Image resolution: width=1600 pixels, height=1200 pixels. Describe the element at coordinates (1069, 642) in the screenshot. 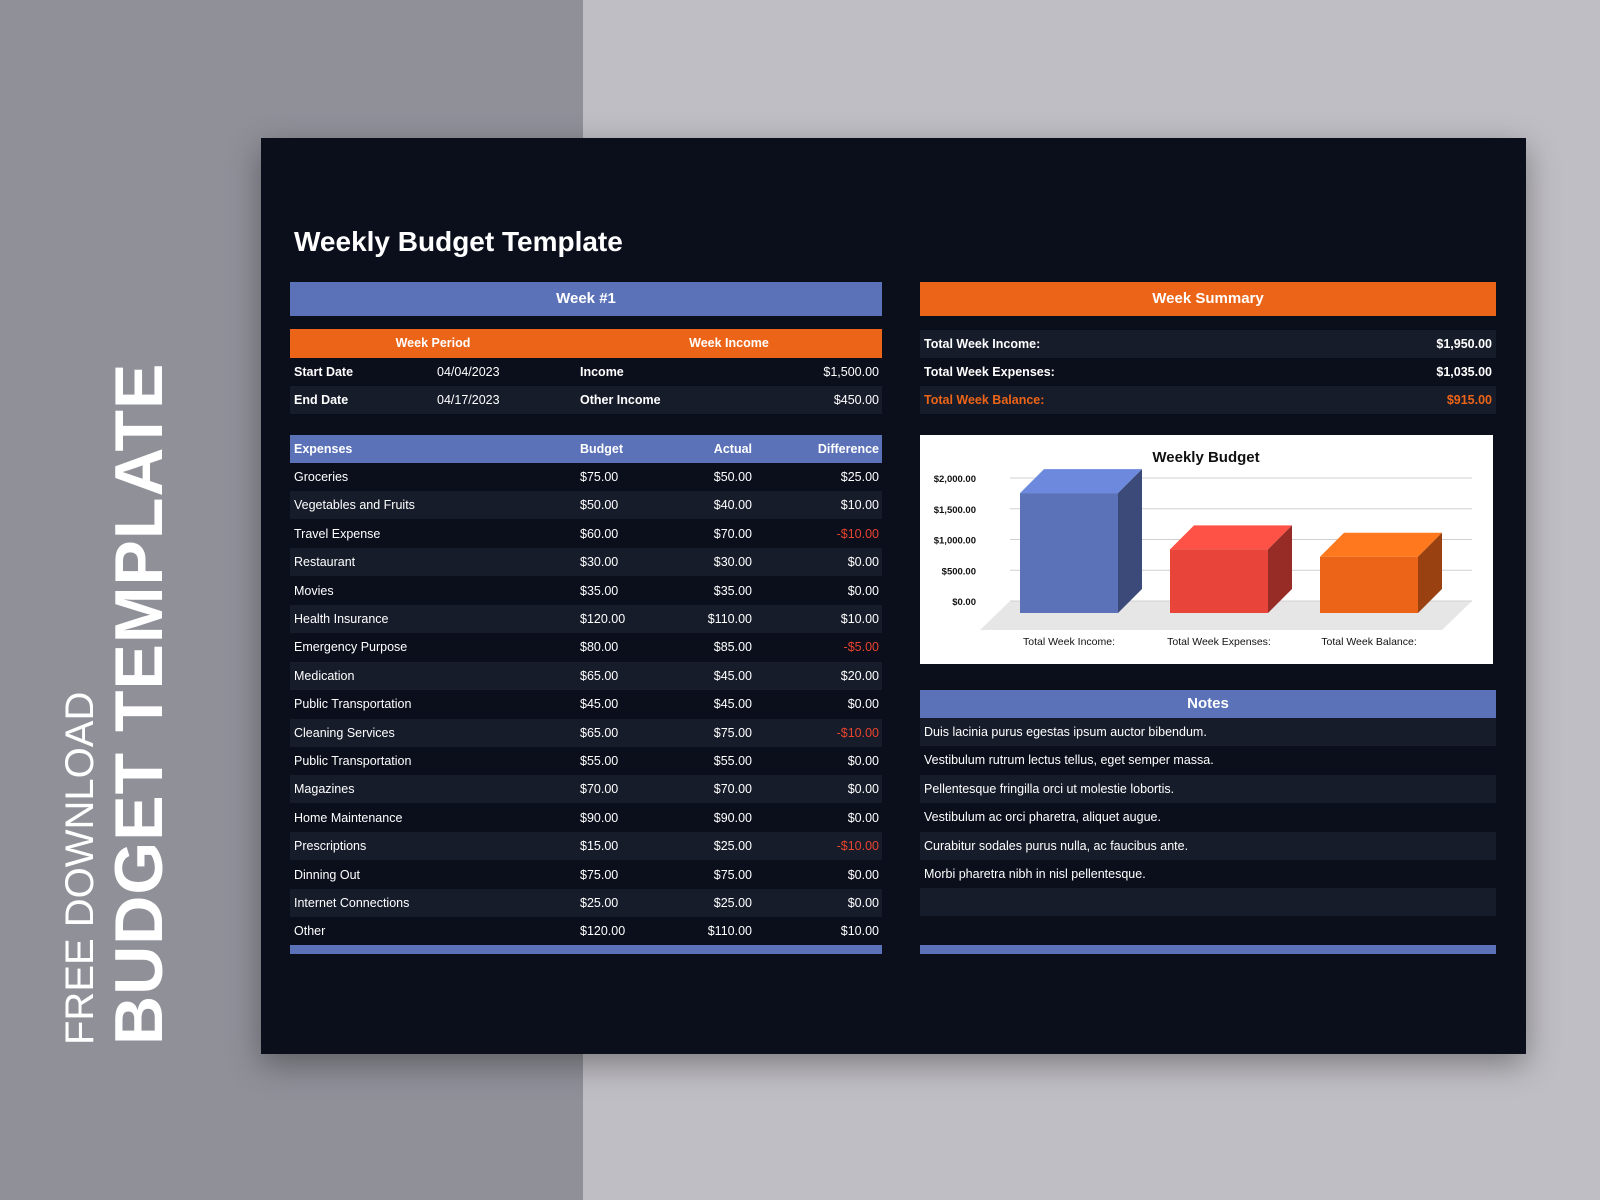

I see `x-tick-label: Total Week Income:` at that location.